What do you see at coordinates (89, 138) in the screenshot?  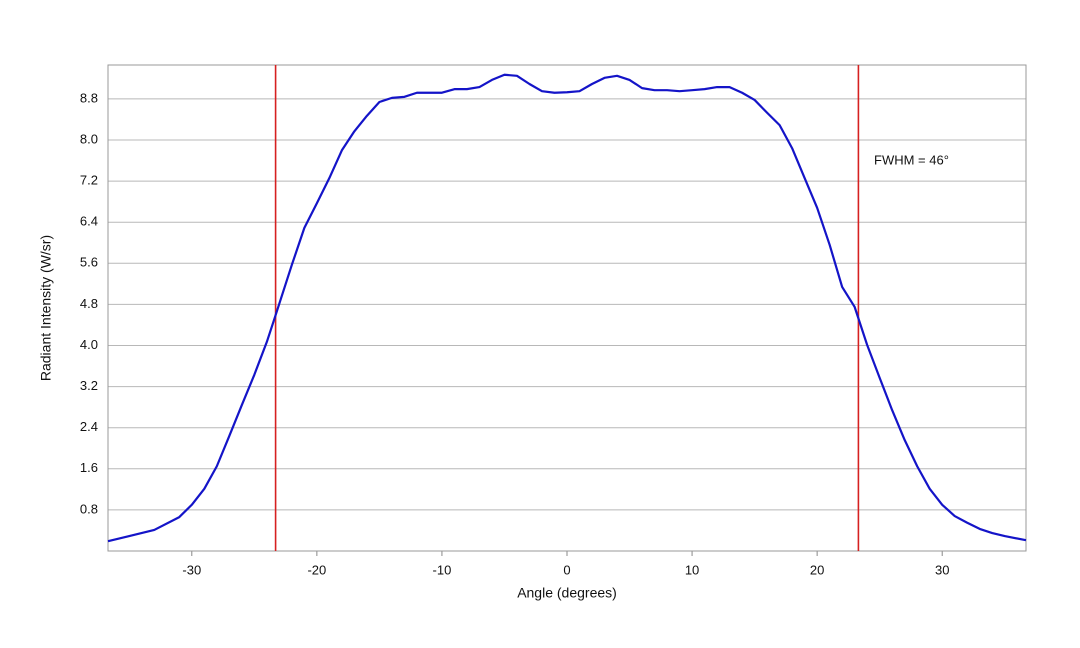 I see `y-tick-label: 8.0` at bounding box center [89, 138].